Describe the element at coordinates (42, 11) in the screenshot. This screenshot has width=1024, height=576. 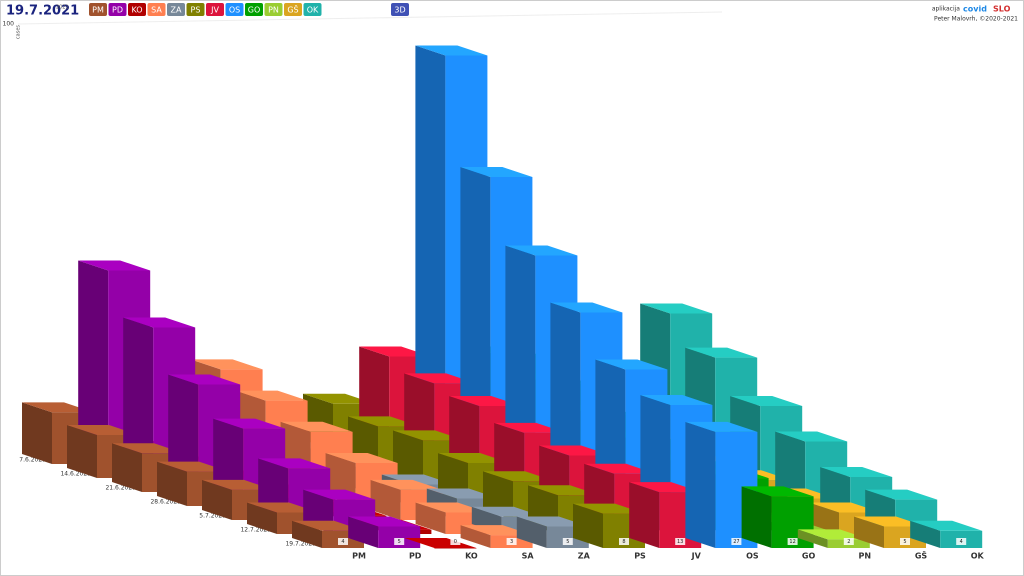
I see `date-title: 19.7.2021` at that location.